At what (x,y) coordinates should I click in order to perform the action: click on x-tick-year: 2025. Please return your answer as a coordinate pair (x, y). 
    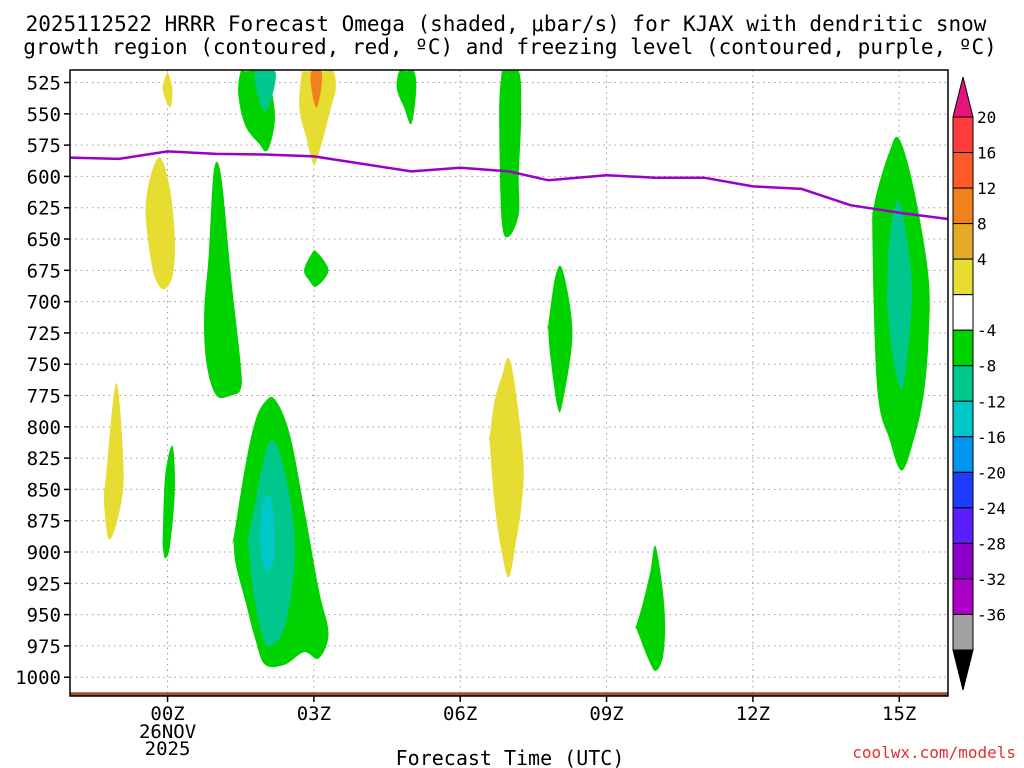
    Looking at the image, I should click on (168, 749).